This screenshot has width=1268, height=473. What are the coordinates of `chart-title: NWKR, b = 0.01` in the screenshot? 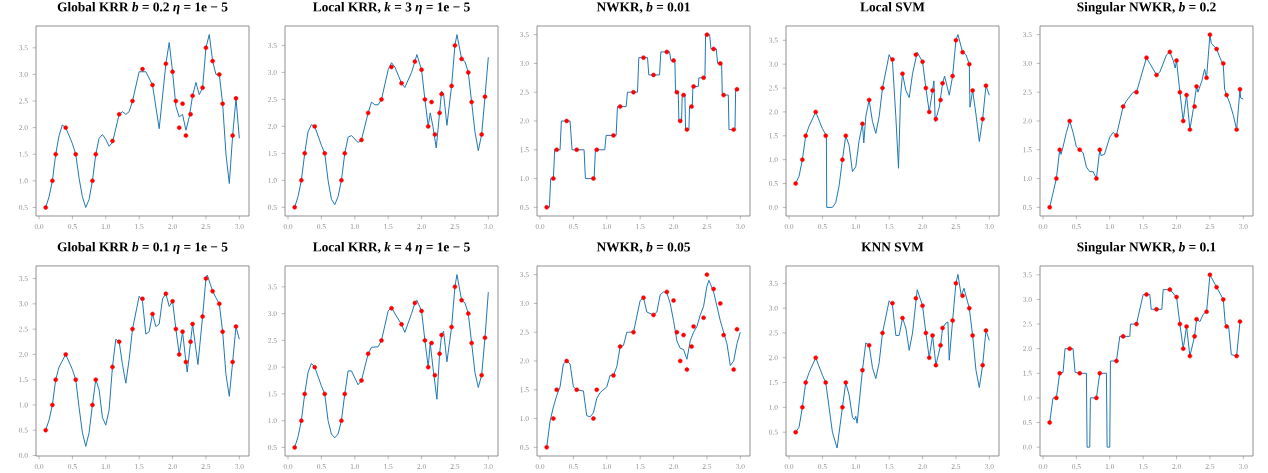 It's located at (643, 8).